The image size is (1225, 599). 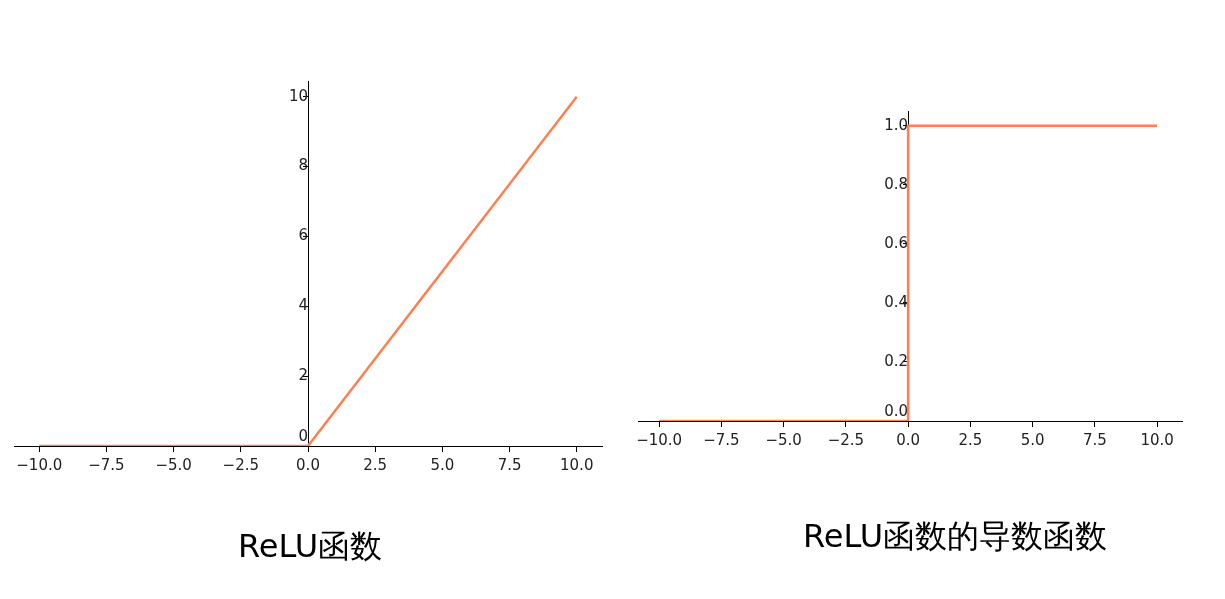 I want to click on y-tick-label: 0.4, so click(x=896, y=301).